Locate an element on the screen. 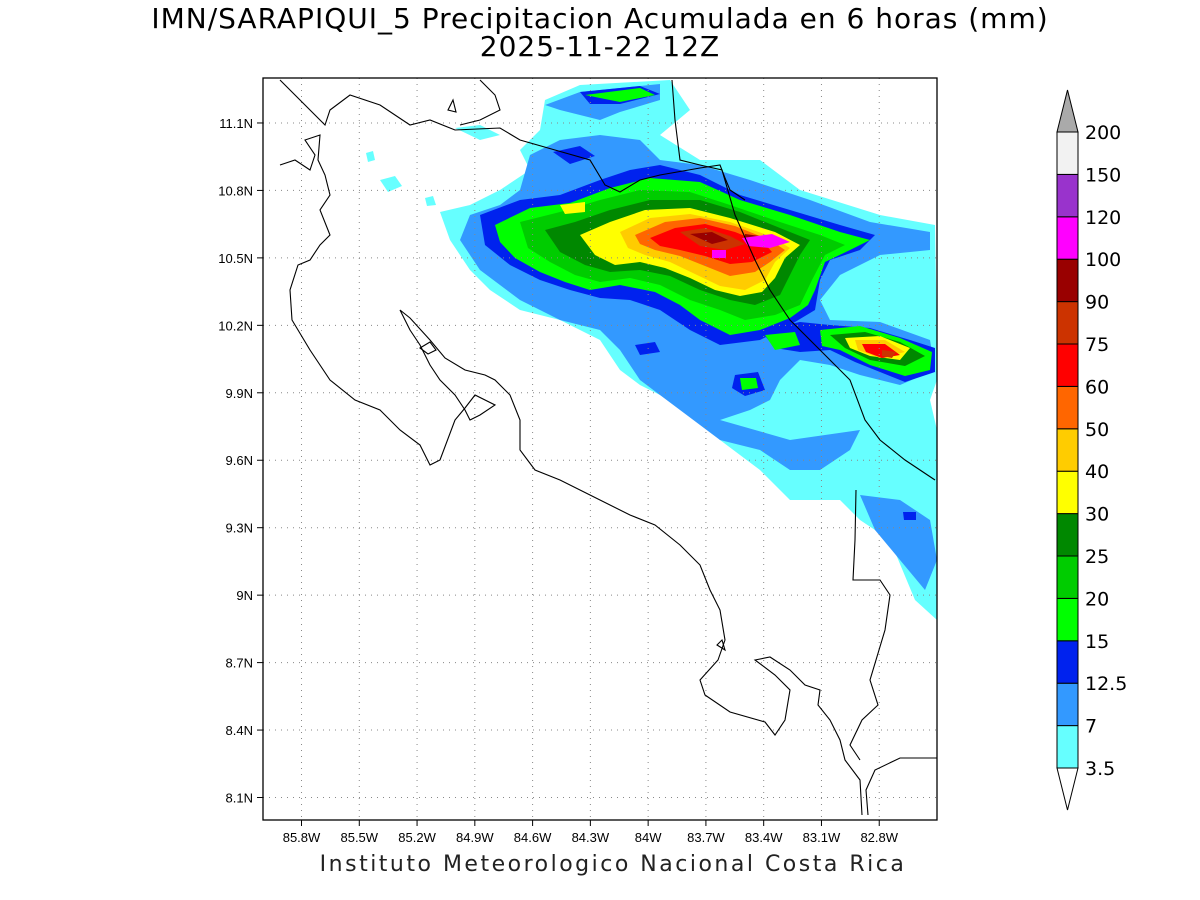 The image size is (1200, 900). lon-tick-label: 85.8W is located at coordinates (302, 837).